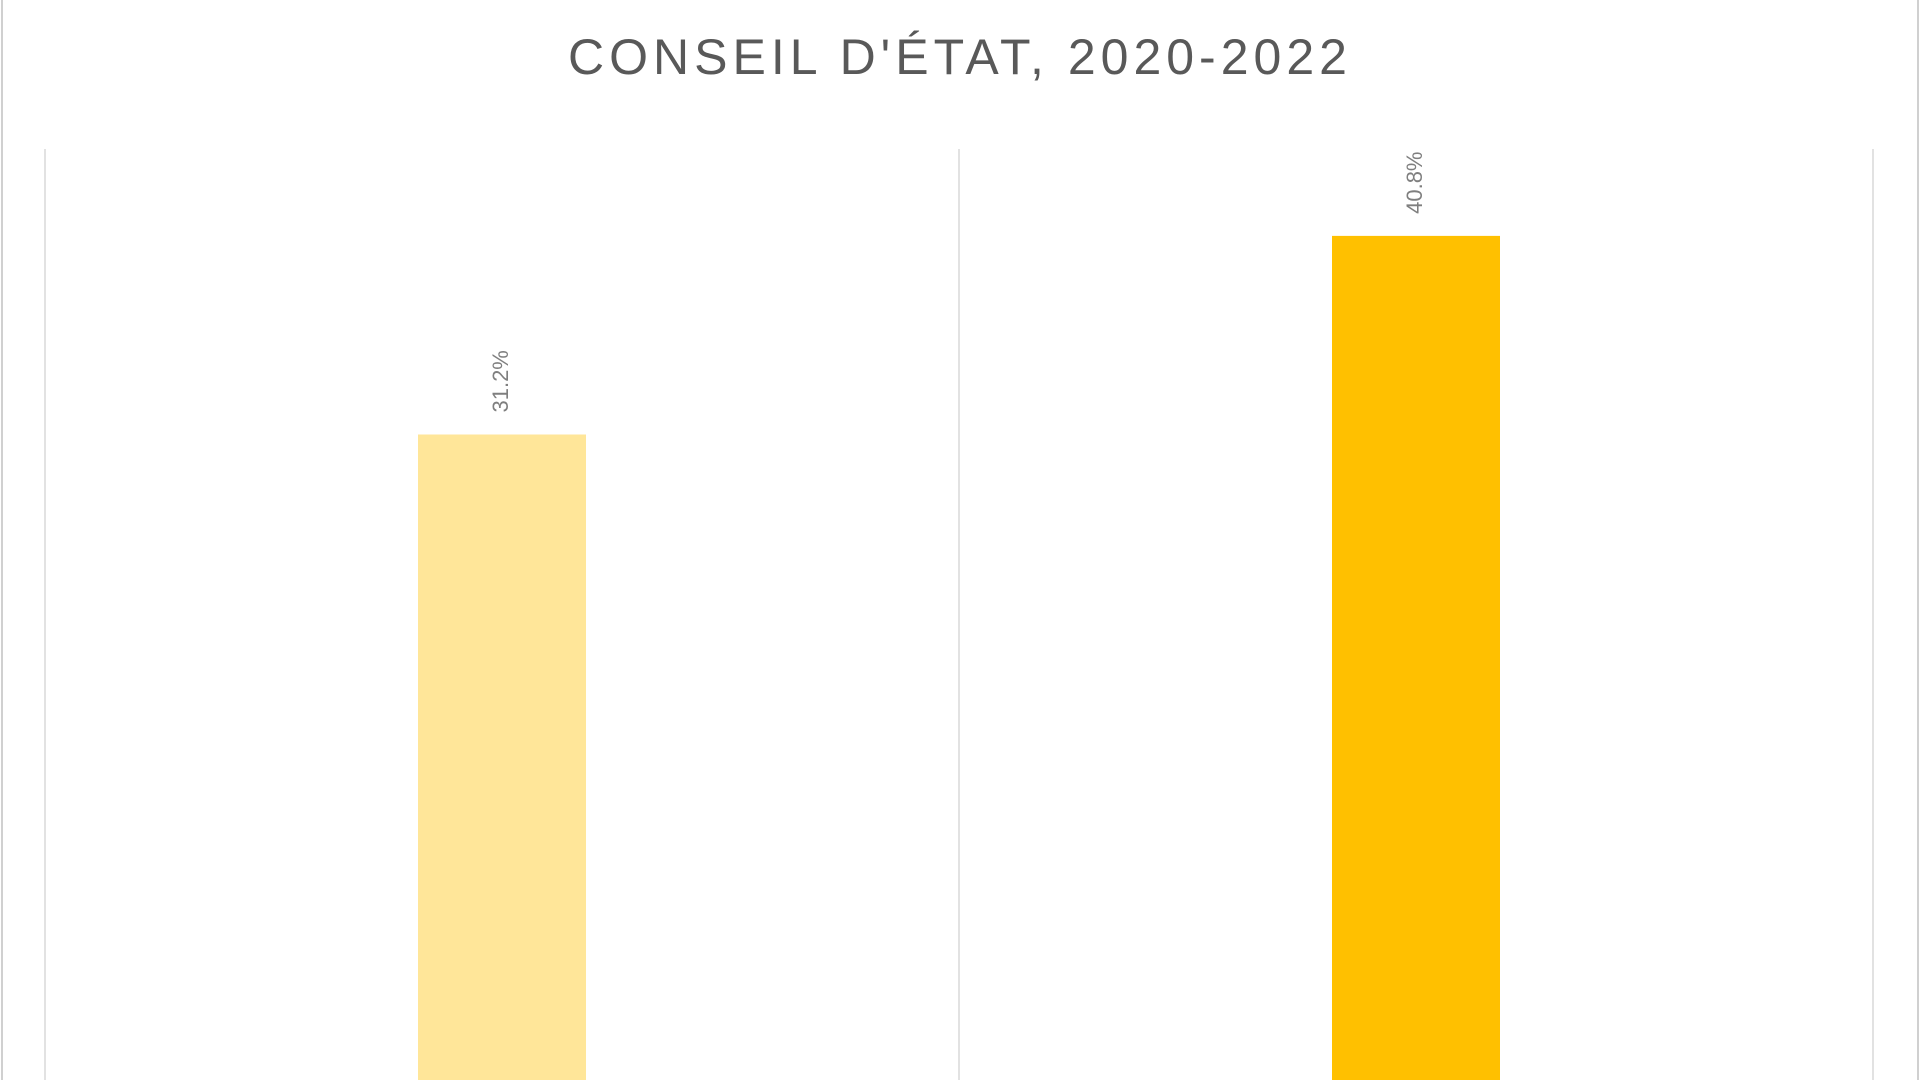 The image size is (1920, 1080). I want to click on value-label: 31.2%, so click(500, 381).